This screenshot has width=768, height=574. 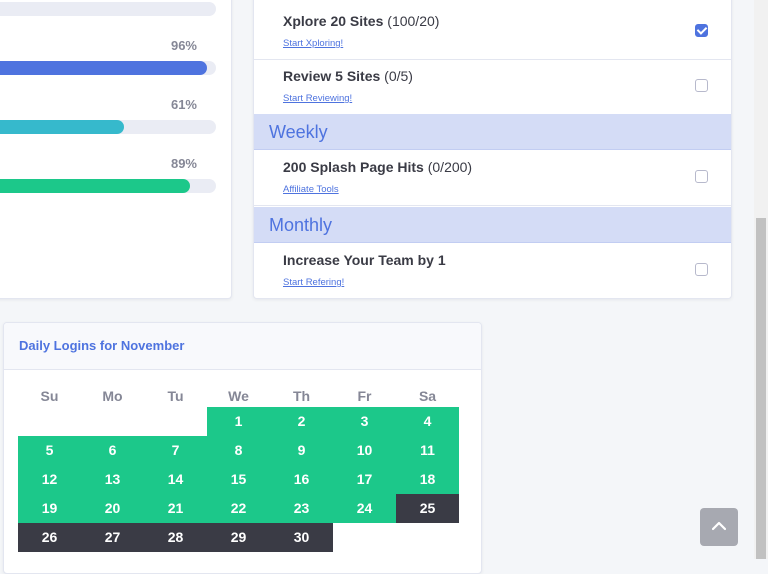 I want to click on scrollbar, so click(x=761, y=279).